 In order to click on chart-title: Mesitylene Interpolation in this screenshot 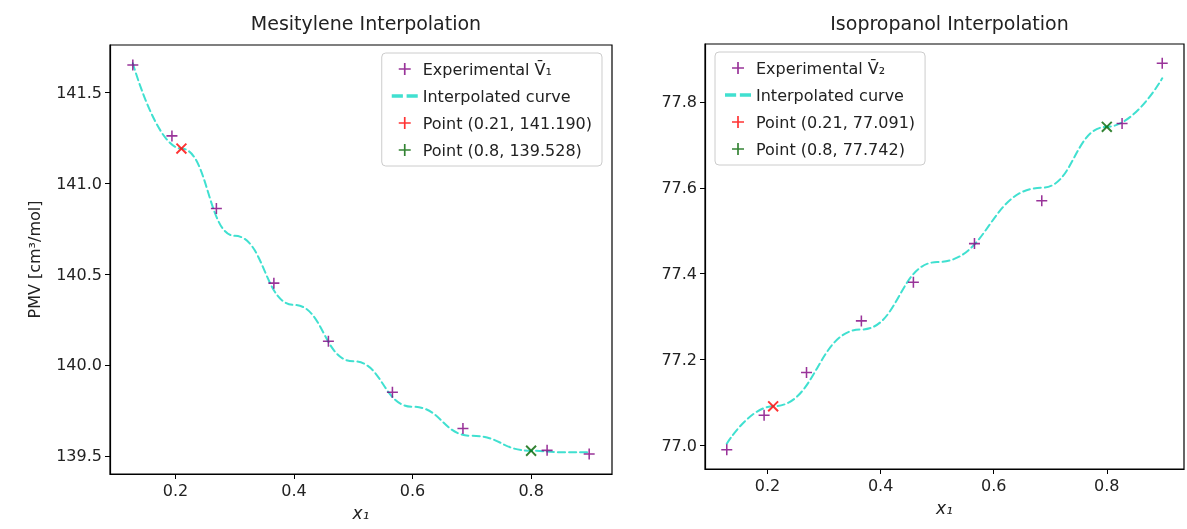, I will do `click(366, 22)`.